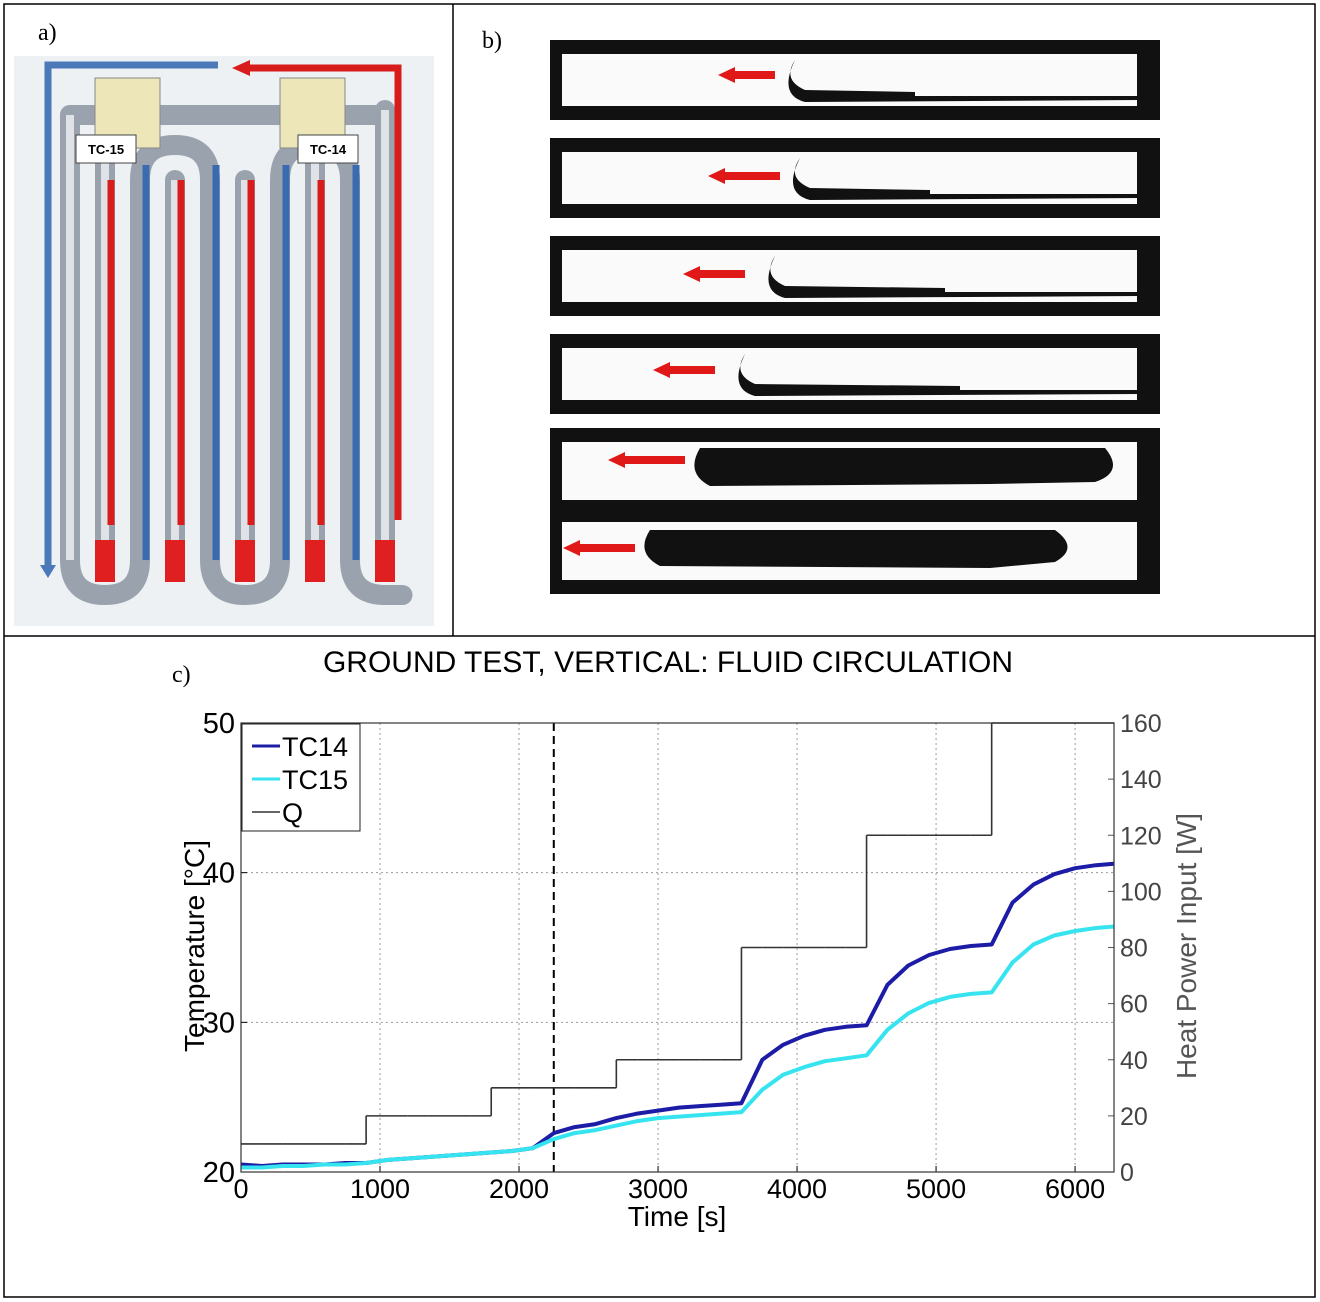 Image resolution: width=1320 pixels, height=1302 pixels. What do you see at coordinates (1134, 949) in the screenshot?
I see `y2-tick-label: 80` at bounding box center [1134, 949].